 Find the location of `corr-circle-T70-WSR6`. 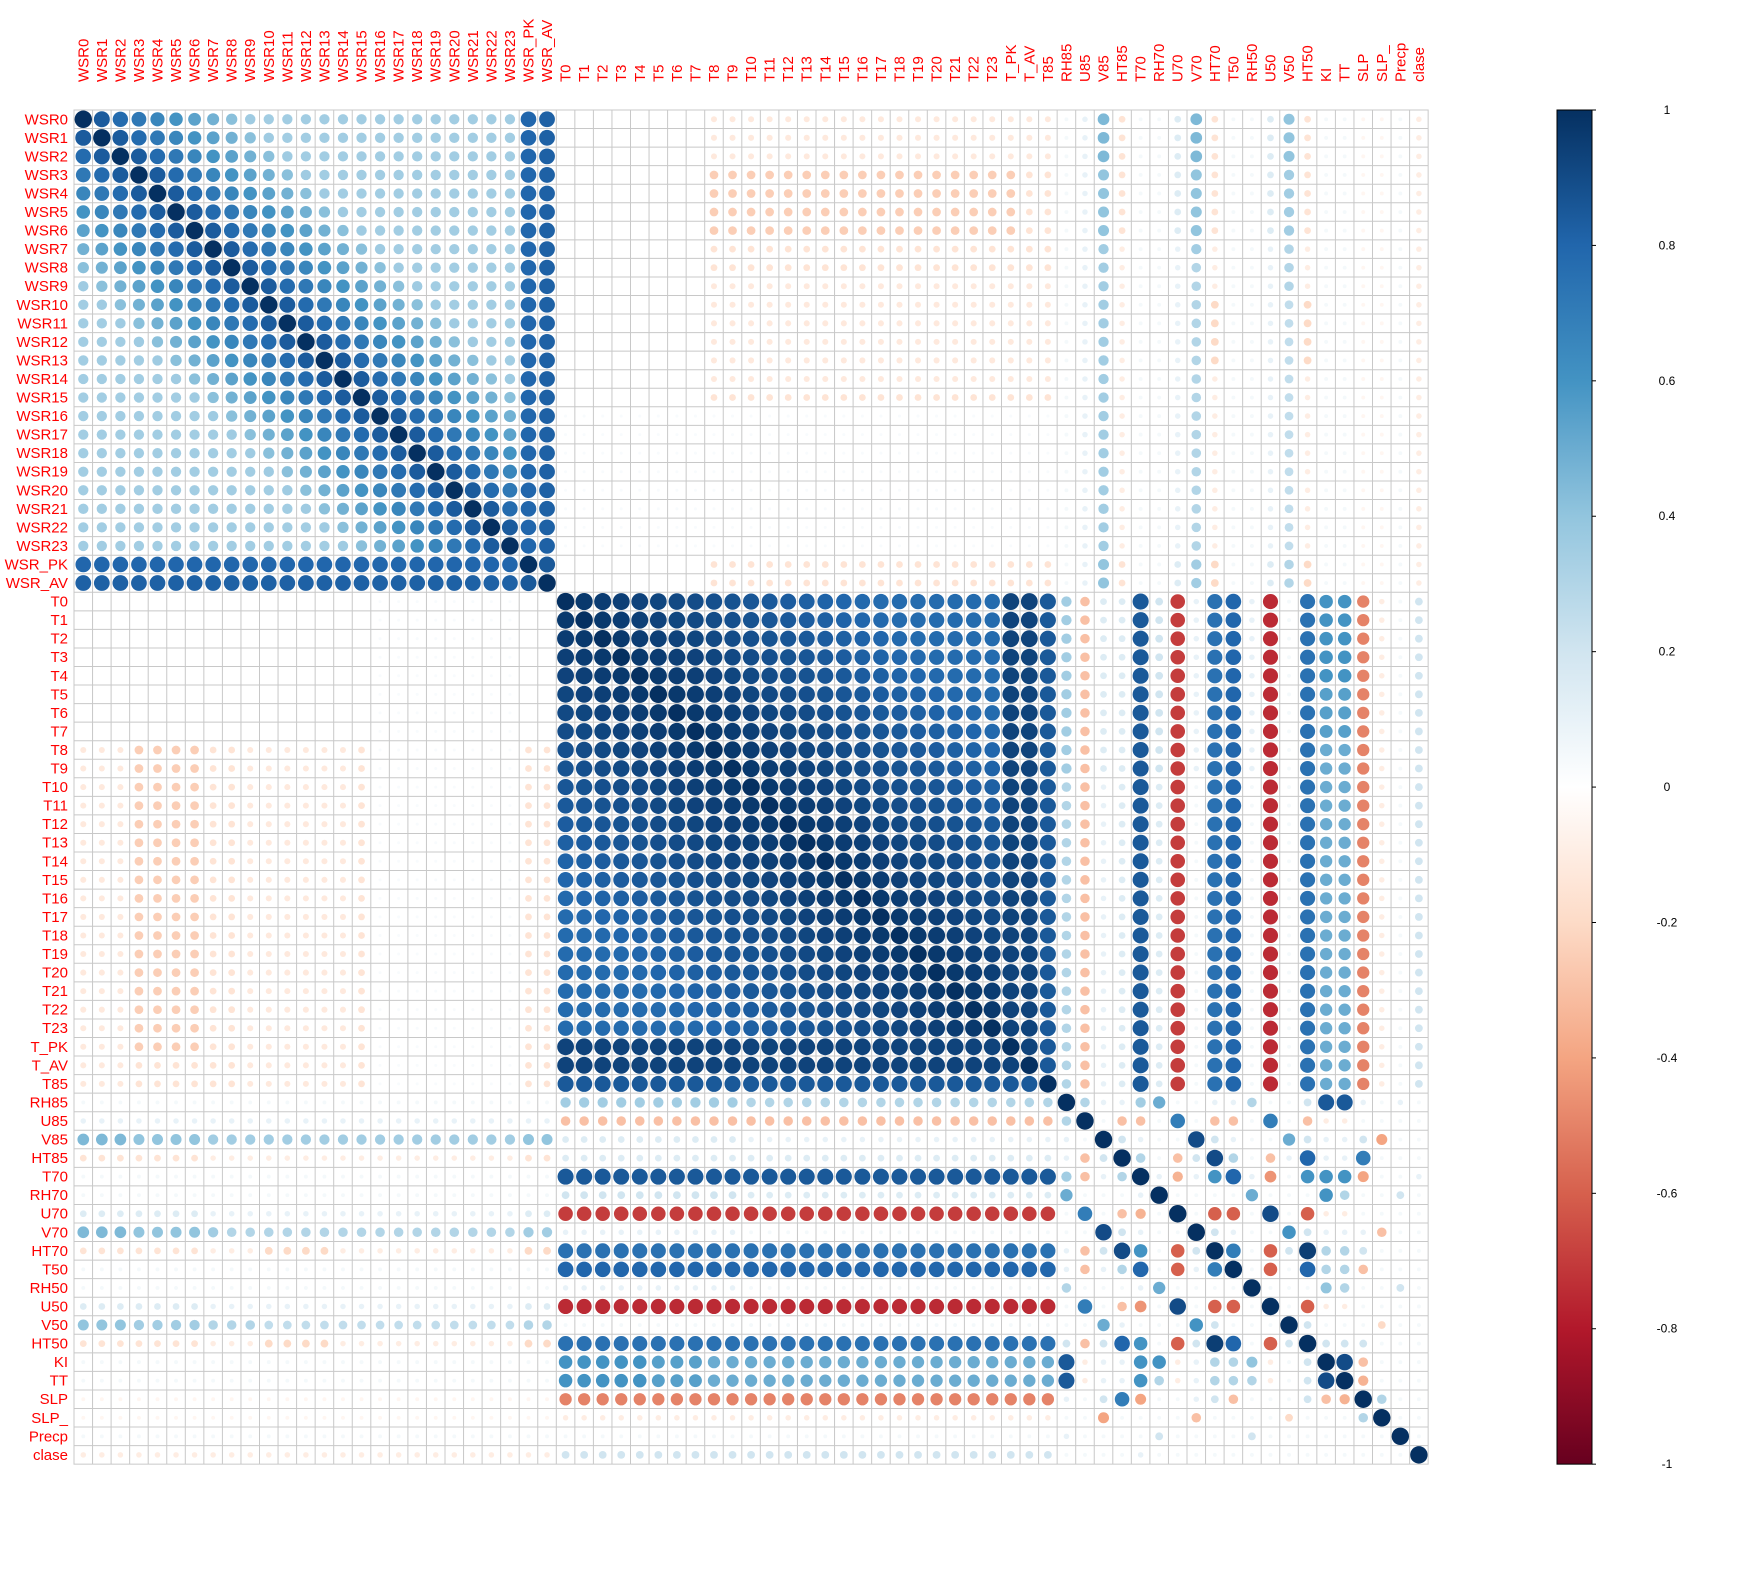

corr-circle-T70-WSR6 is located at coordinates (195, 1177).